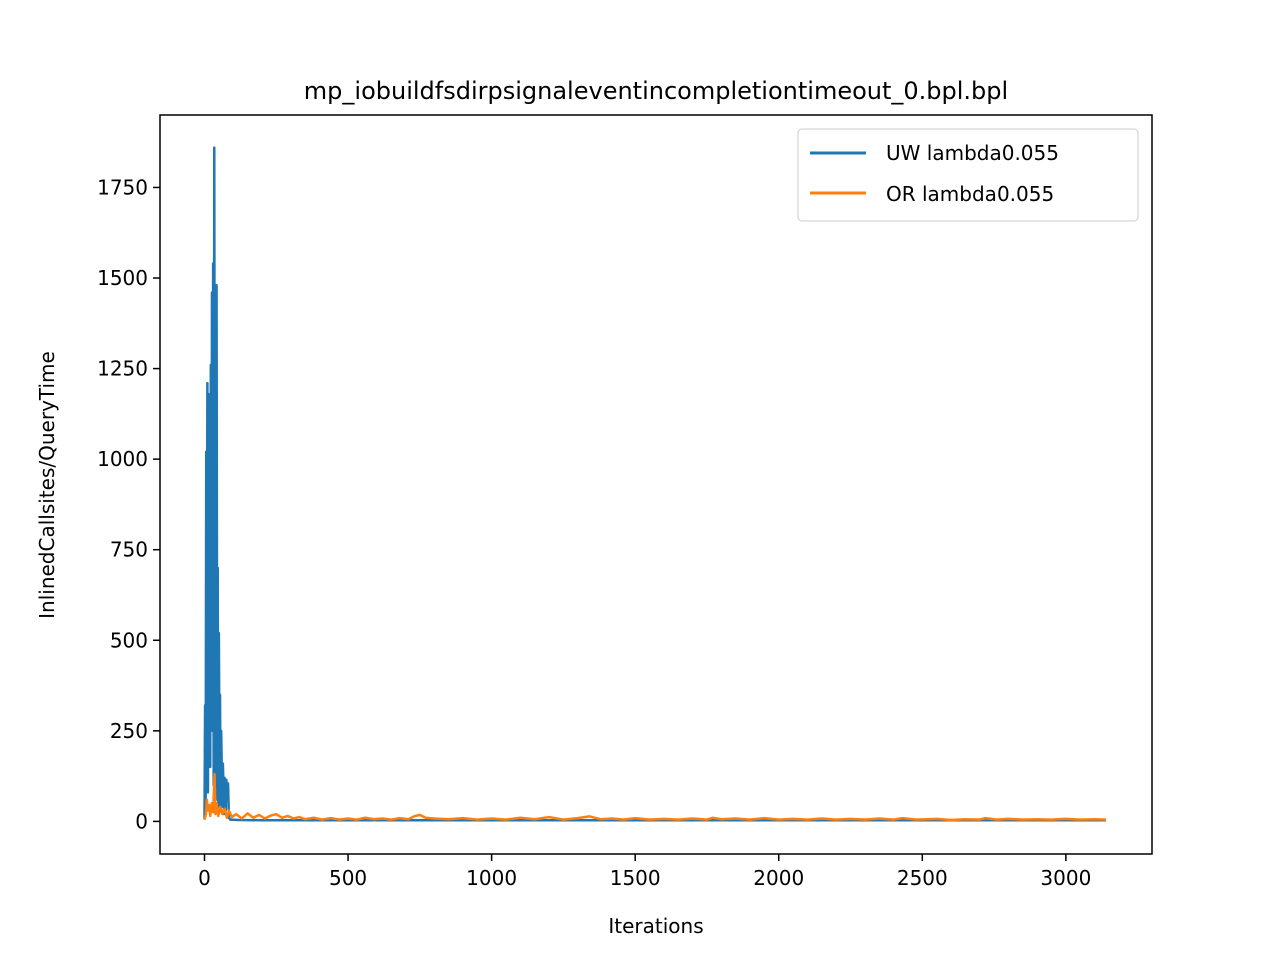  Describe the element at coordinates (122, 187) in the screenshot. I see `y-tick-label: 1750` at that location.